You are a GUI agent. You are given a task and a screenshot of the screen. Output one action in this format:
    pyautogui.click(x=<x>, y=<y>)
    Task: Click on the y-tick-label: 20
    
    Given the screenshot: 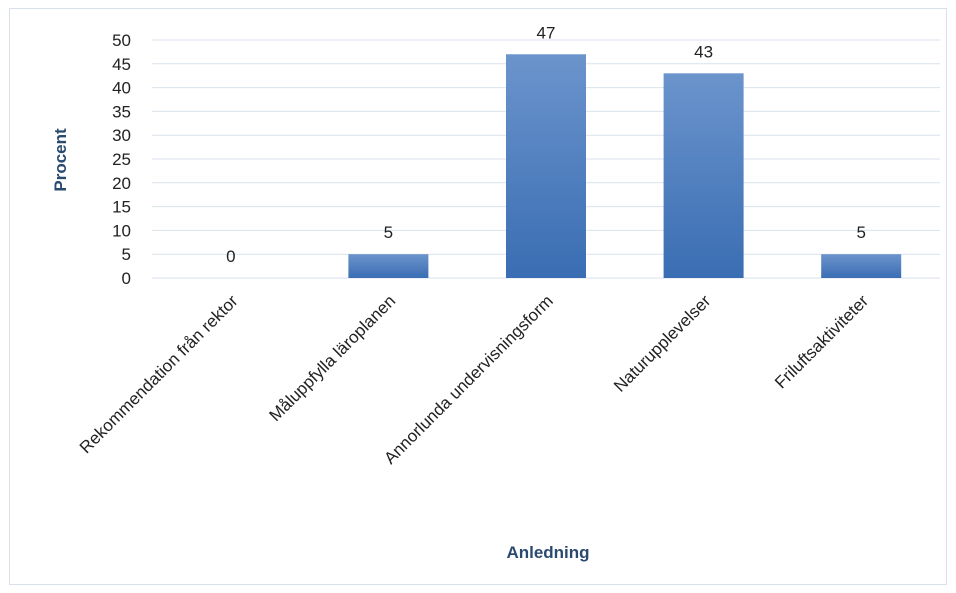 What is the action you would take?
    pyautogui.click(x=121, y=183)
    